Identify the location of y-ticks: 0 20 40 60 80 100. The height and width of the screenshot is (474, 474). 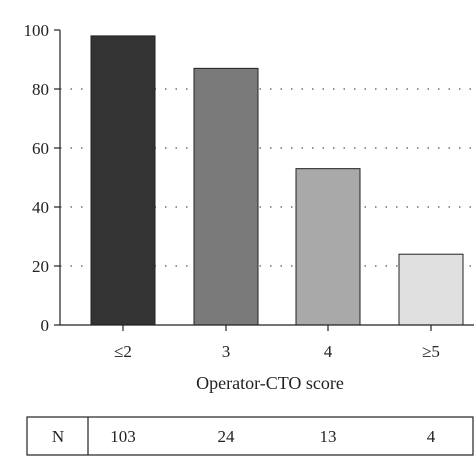
(42, 178).